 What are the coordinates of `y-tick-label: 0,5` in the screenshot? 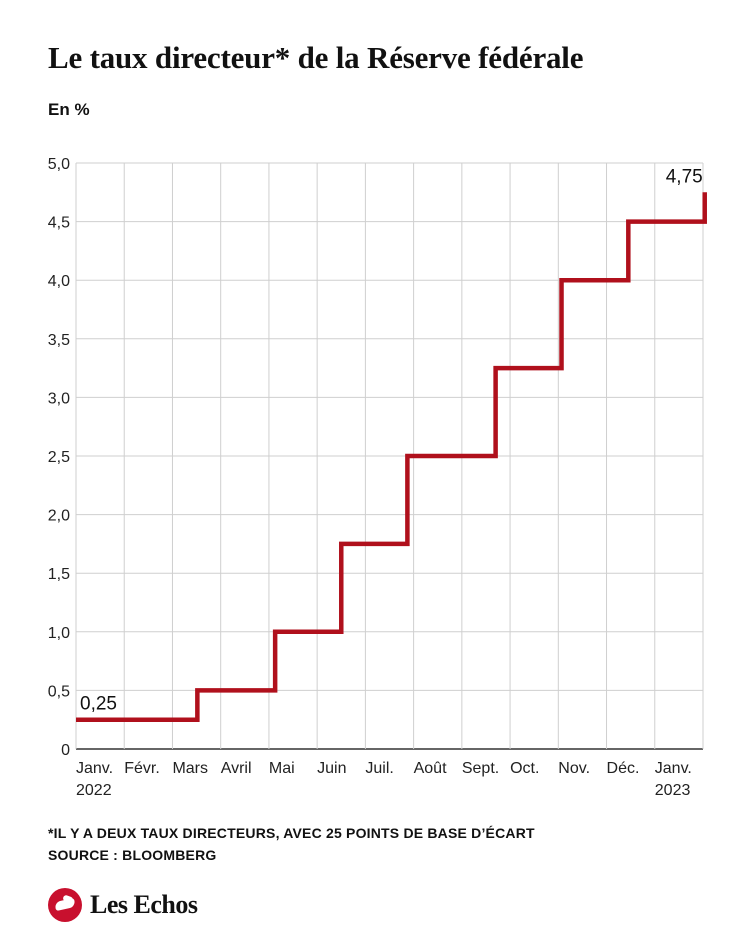 It's located at (59, 691).